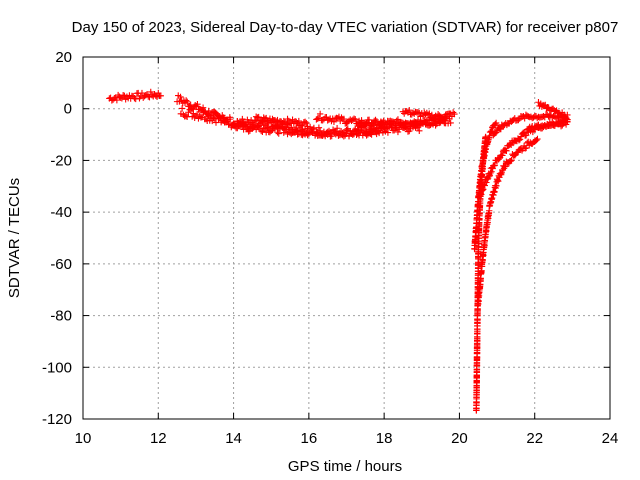  What do you see at coordinates (233, 438) in the screenshot?
I see `x-tick-label: 14` at bounding box center [233, 438].